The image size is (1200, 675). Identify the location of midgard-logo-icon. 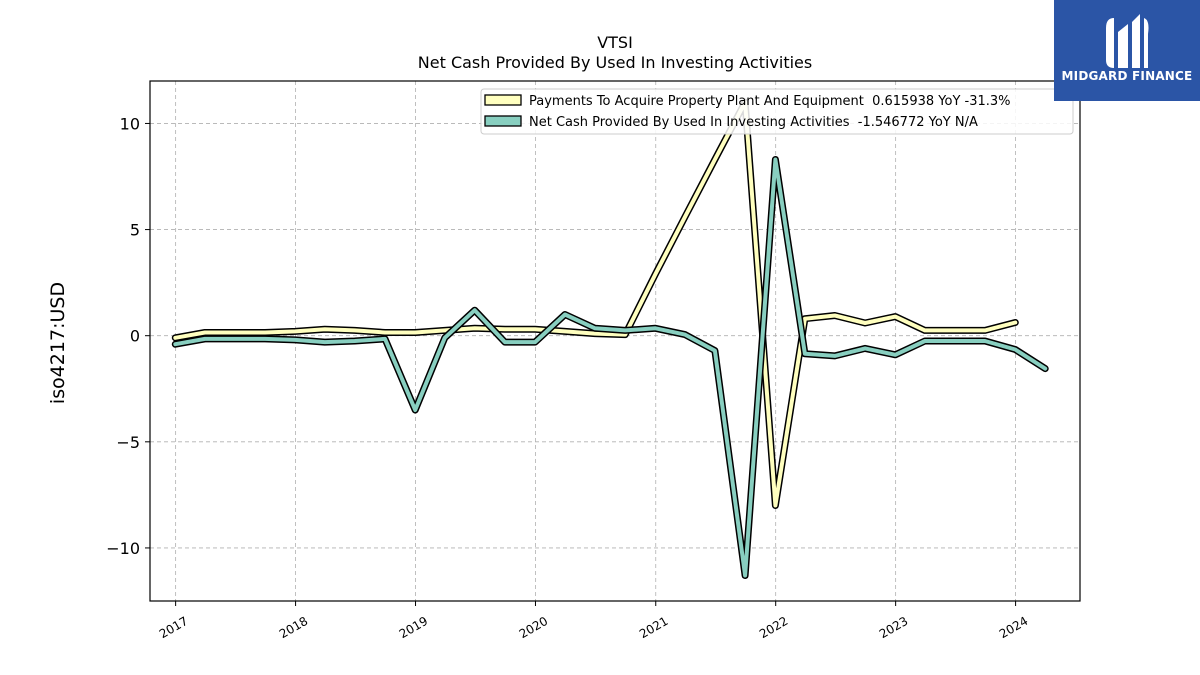
(1127, 41).